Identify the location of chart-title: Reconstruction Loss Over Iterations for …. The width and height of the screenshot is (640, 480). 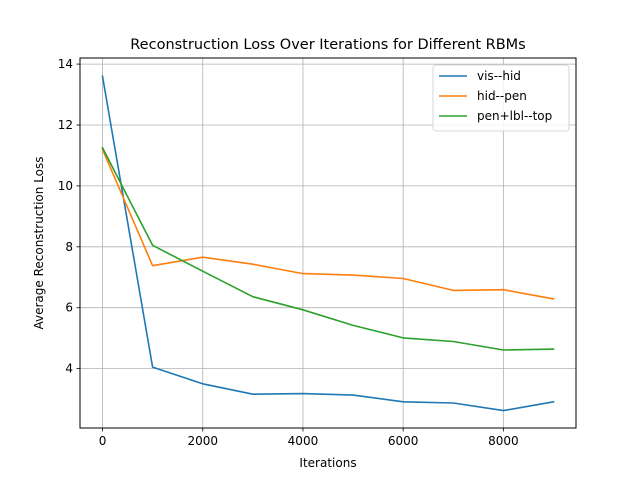
(327, 45).